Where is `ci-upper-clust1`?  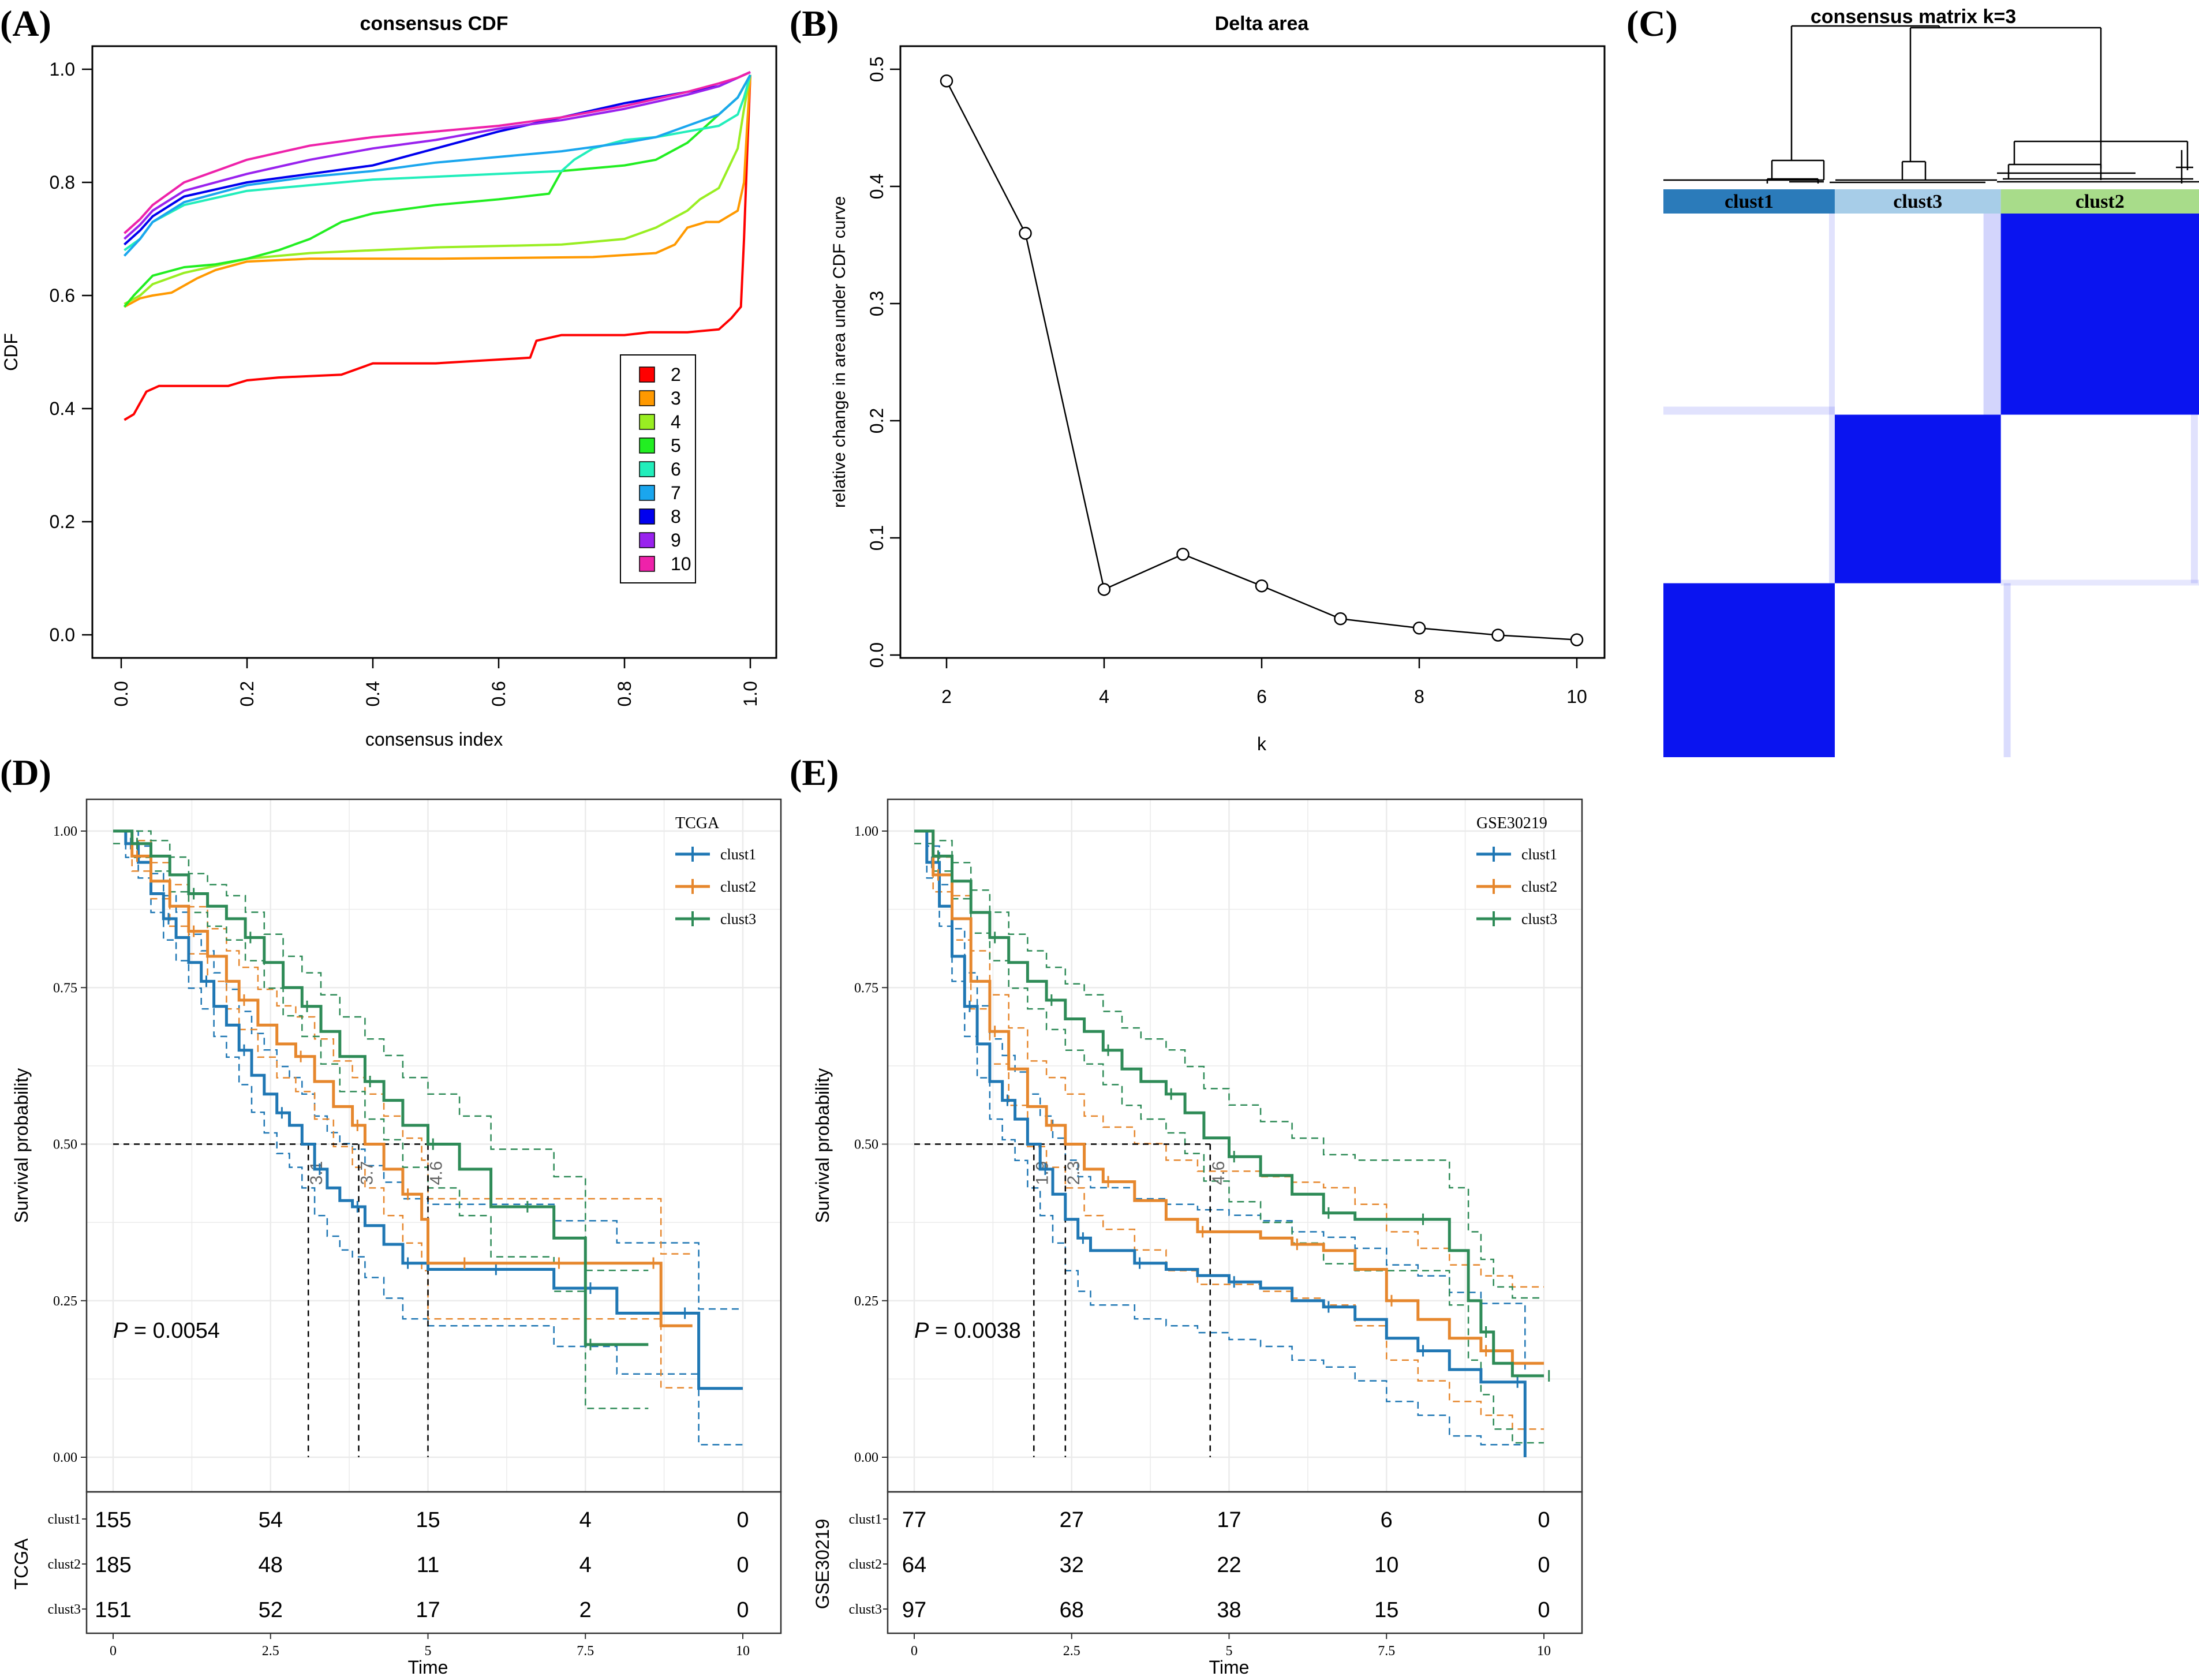 ci-upper-clust1 is located at coordinates (1220, 1100).